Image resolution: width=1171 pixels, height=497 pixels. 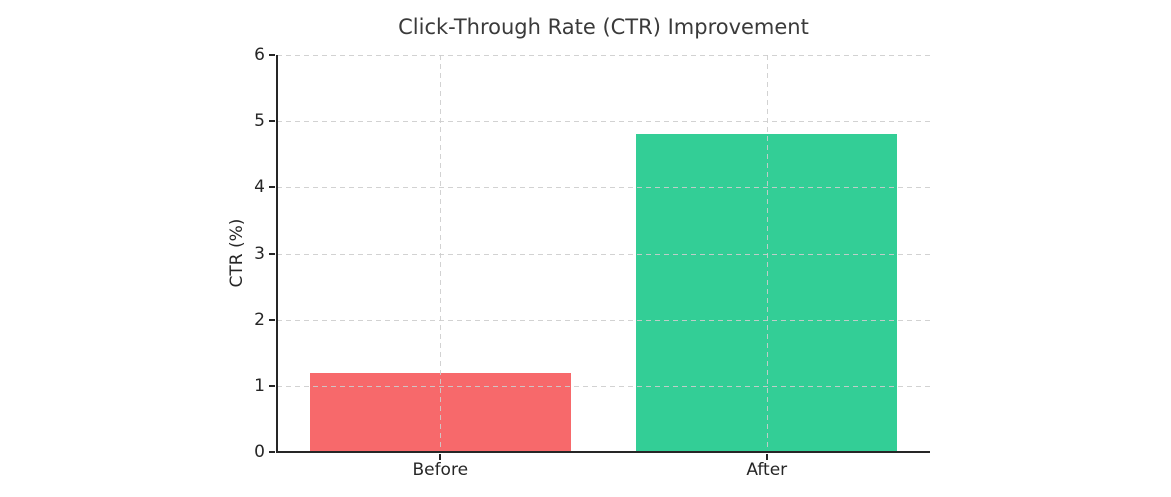 What do you see at coordinates (767, 470) in the screenshot?
I see `x-tick-label-after: After` at bounding box center [767, 470].